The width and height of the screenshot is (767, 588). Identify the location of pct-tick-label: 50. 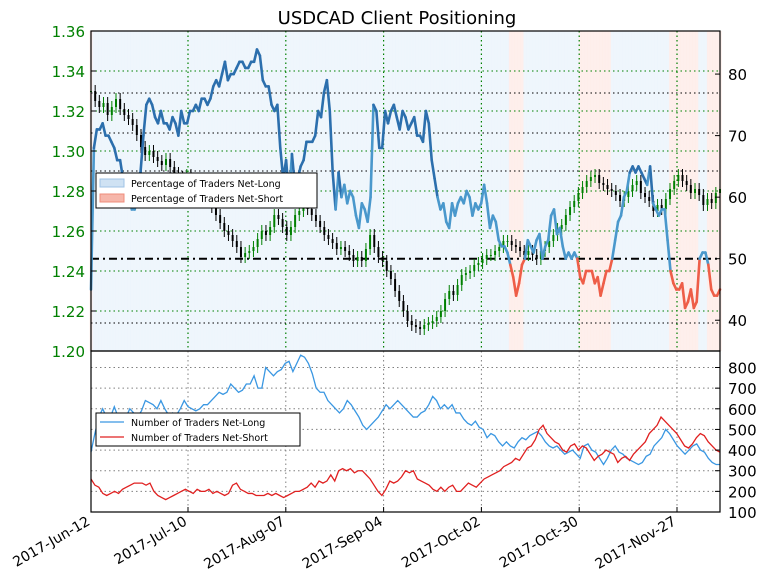
(737, 260).